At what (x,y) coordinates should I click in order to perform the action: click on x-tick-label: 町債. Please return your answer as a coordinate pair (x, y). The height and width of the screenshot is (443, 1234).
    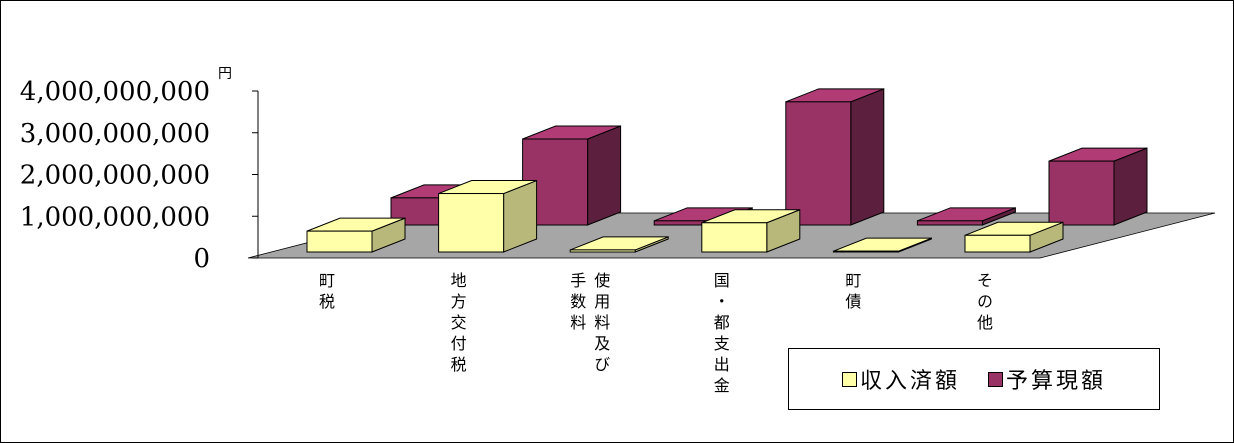
    Looking at the image, I should click on (852, 293).